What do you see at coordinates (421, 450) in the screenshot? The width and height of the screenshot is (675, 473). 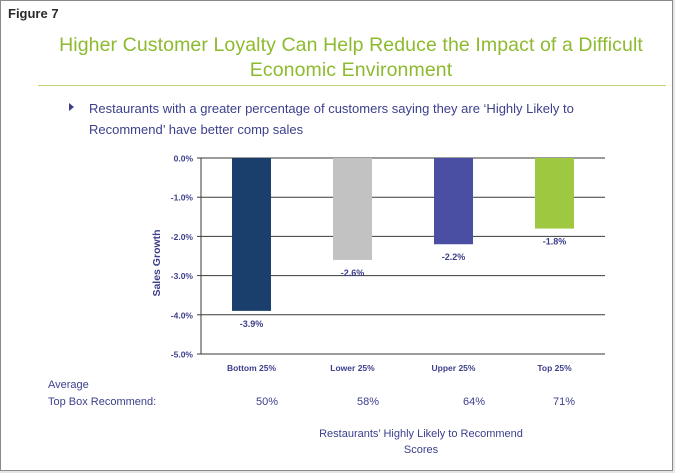 I see `x-axis-label-line2: Scores` at bounding box center [421, 450].